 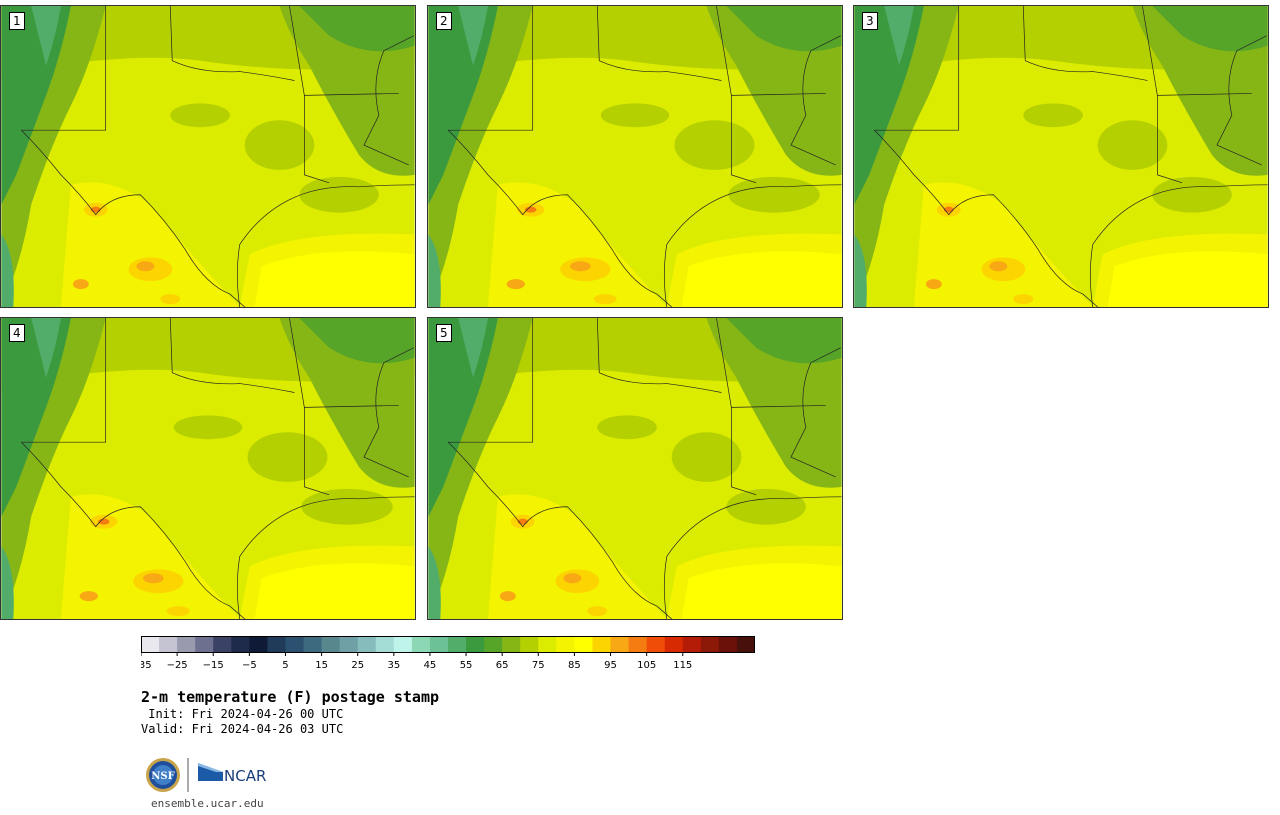 I want to click on colorbar-tick-label: 35, so click(x=393, y=665).